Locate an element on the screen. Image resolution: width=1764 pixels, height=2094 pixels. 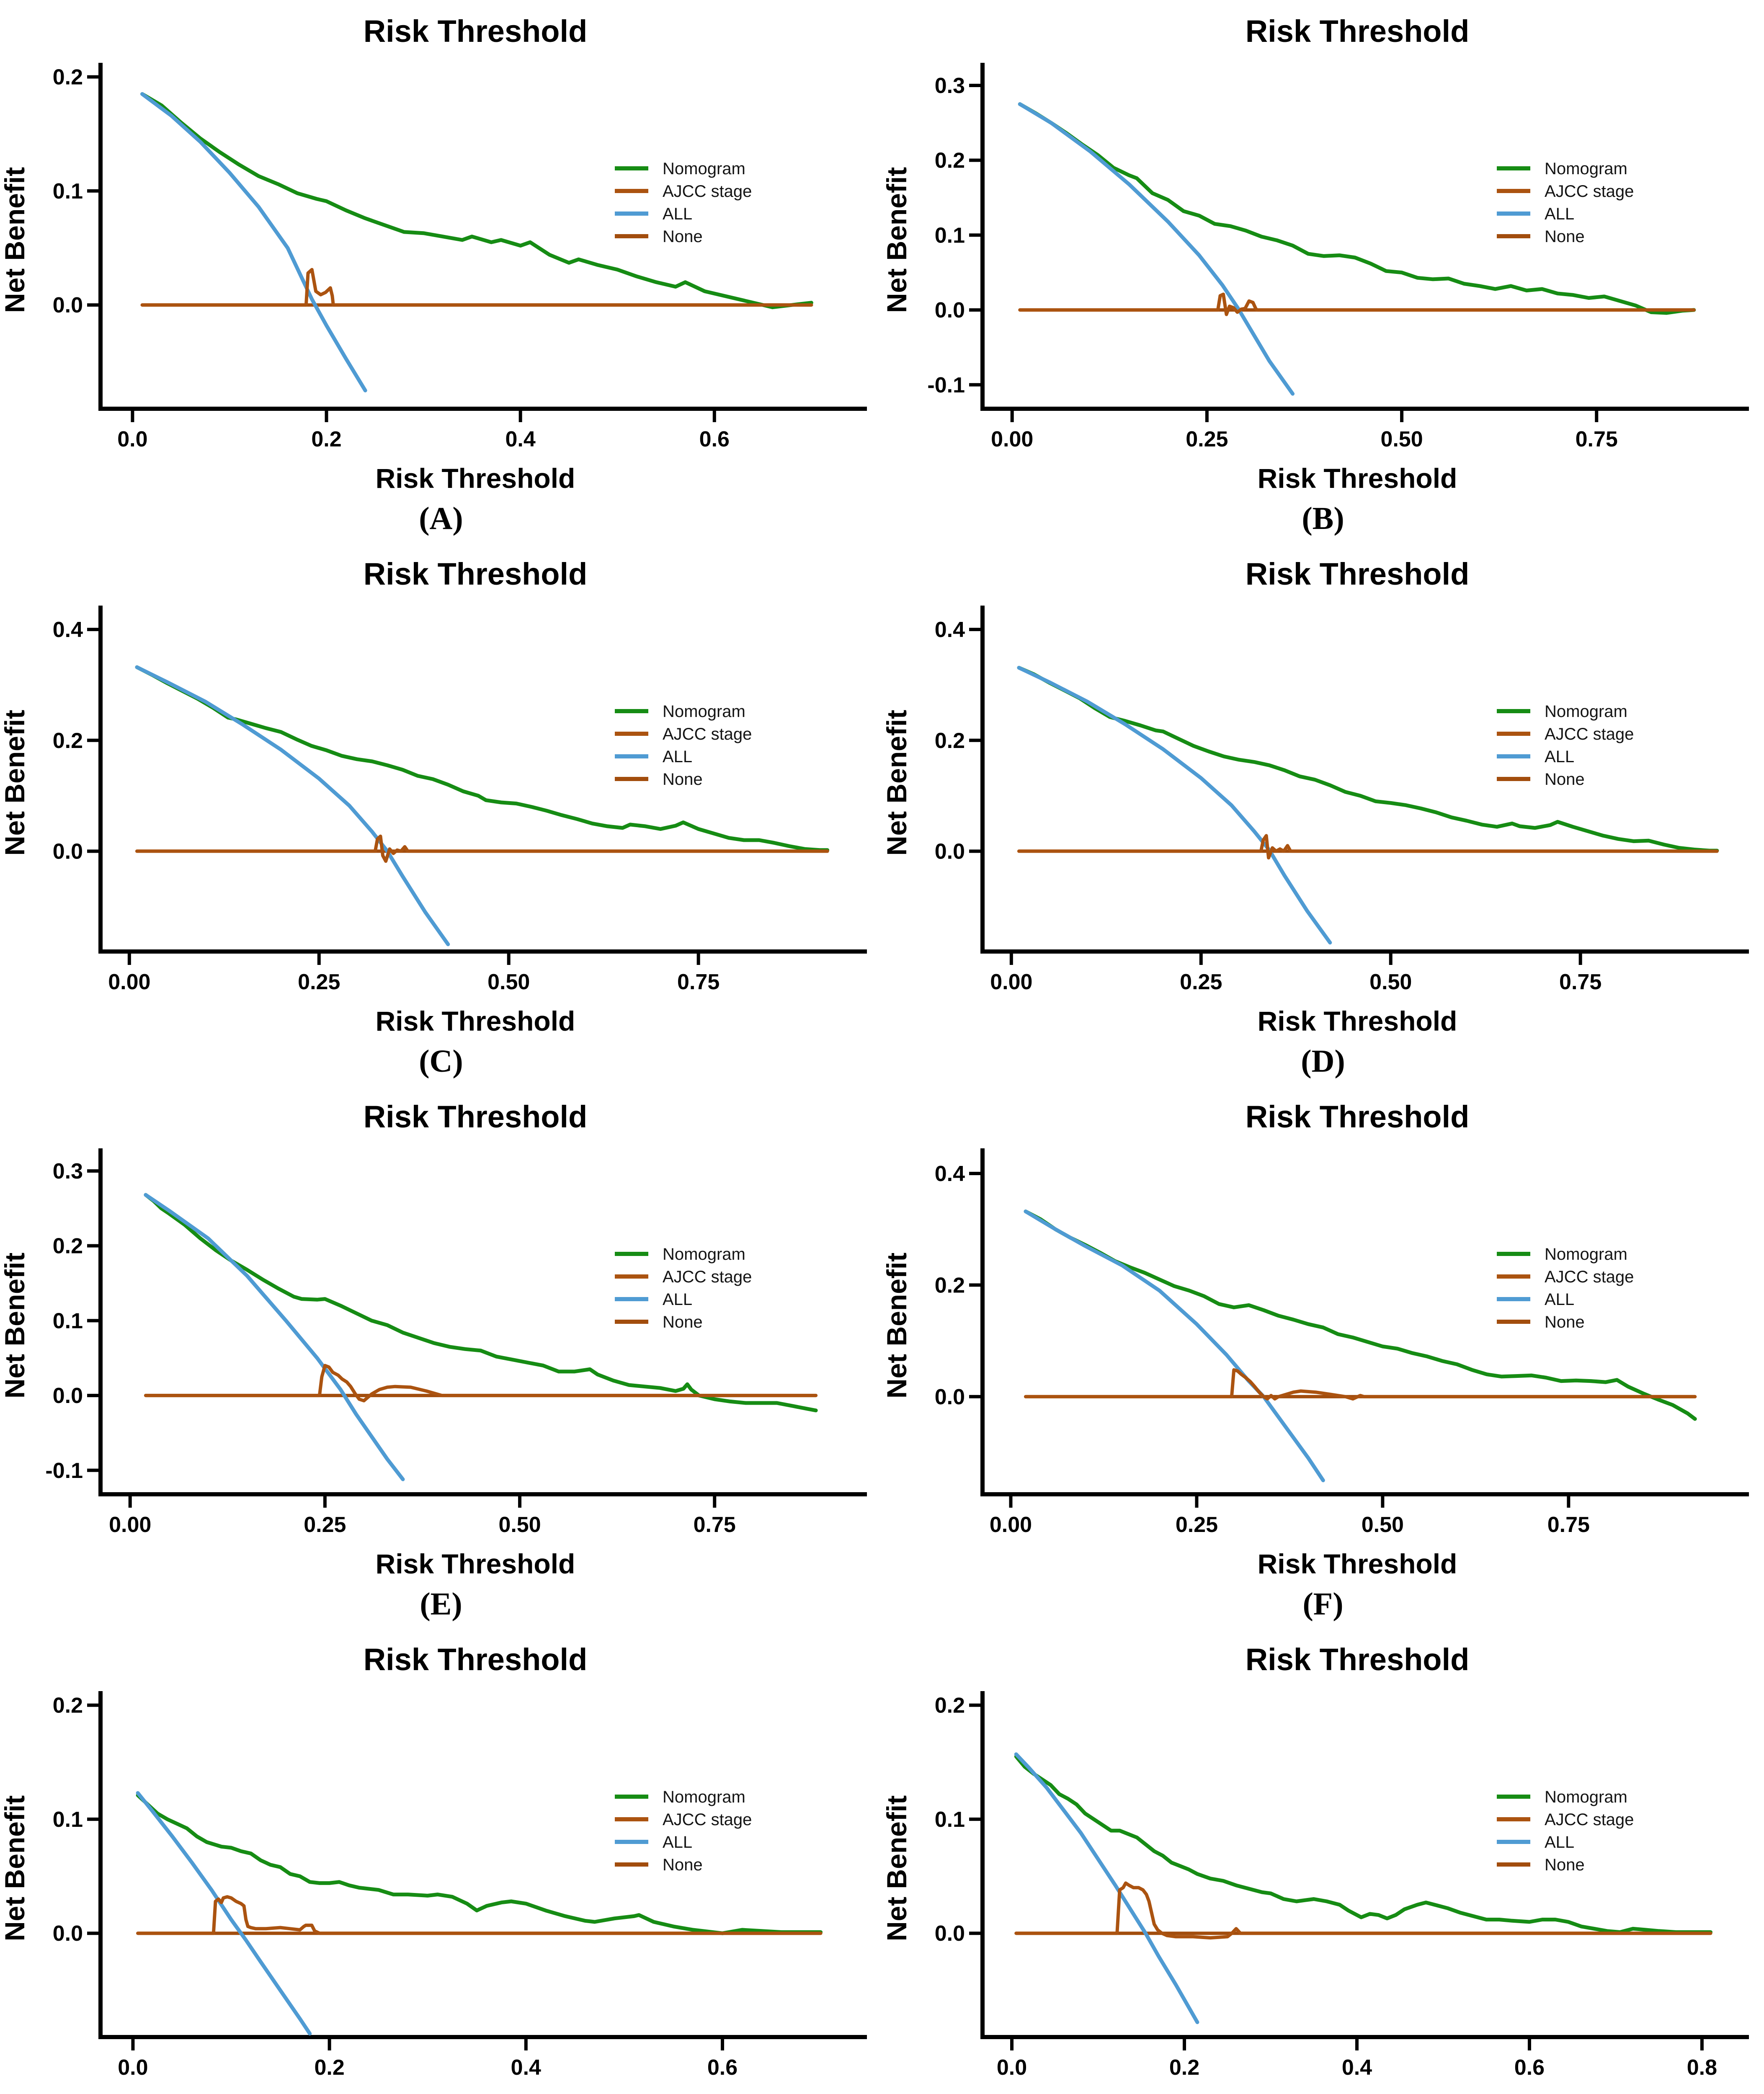
x-tick-label: 0.4 is located at coordinates (526, 2067).